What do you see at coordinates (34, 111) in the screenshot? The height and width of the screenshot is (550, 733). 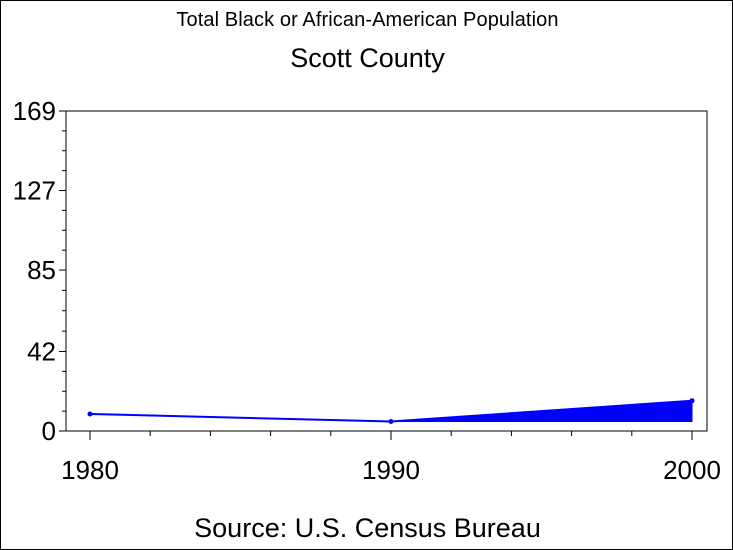 I see `y-tick-label-4: 169` at bounding box center [34, 111].